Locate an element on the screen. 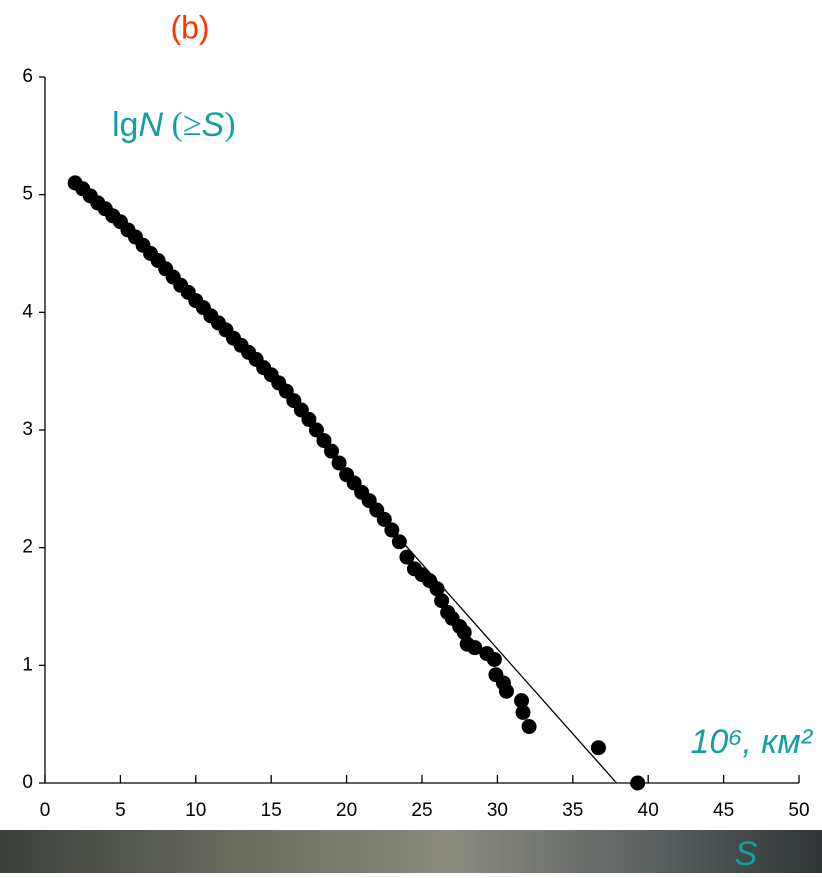 This screenshot has height=878, width=822. y-axis-label-part: ) is located at coordinates (229, 124).